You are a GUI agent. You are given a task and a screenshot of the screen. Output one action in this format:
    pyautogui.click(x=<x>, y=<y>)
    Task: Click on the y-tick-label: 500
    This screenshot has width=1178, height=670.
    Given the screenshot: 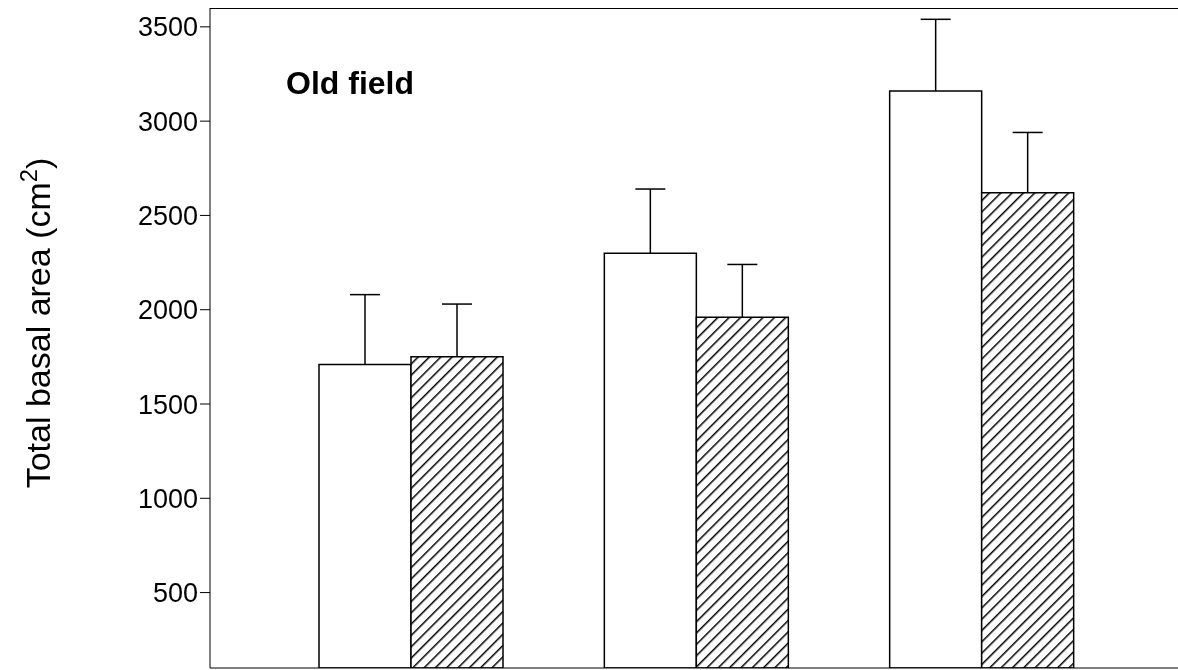 What is the action you would take?
    pyautogui.click(x=175, y=593)
    